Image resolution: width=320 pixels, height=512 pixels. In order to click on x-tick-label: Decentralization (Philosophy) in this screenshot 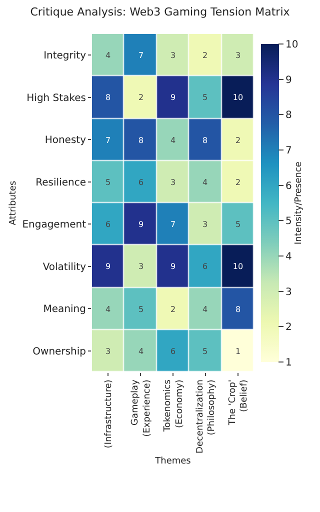, I will do `click(206, 417)`.